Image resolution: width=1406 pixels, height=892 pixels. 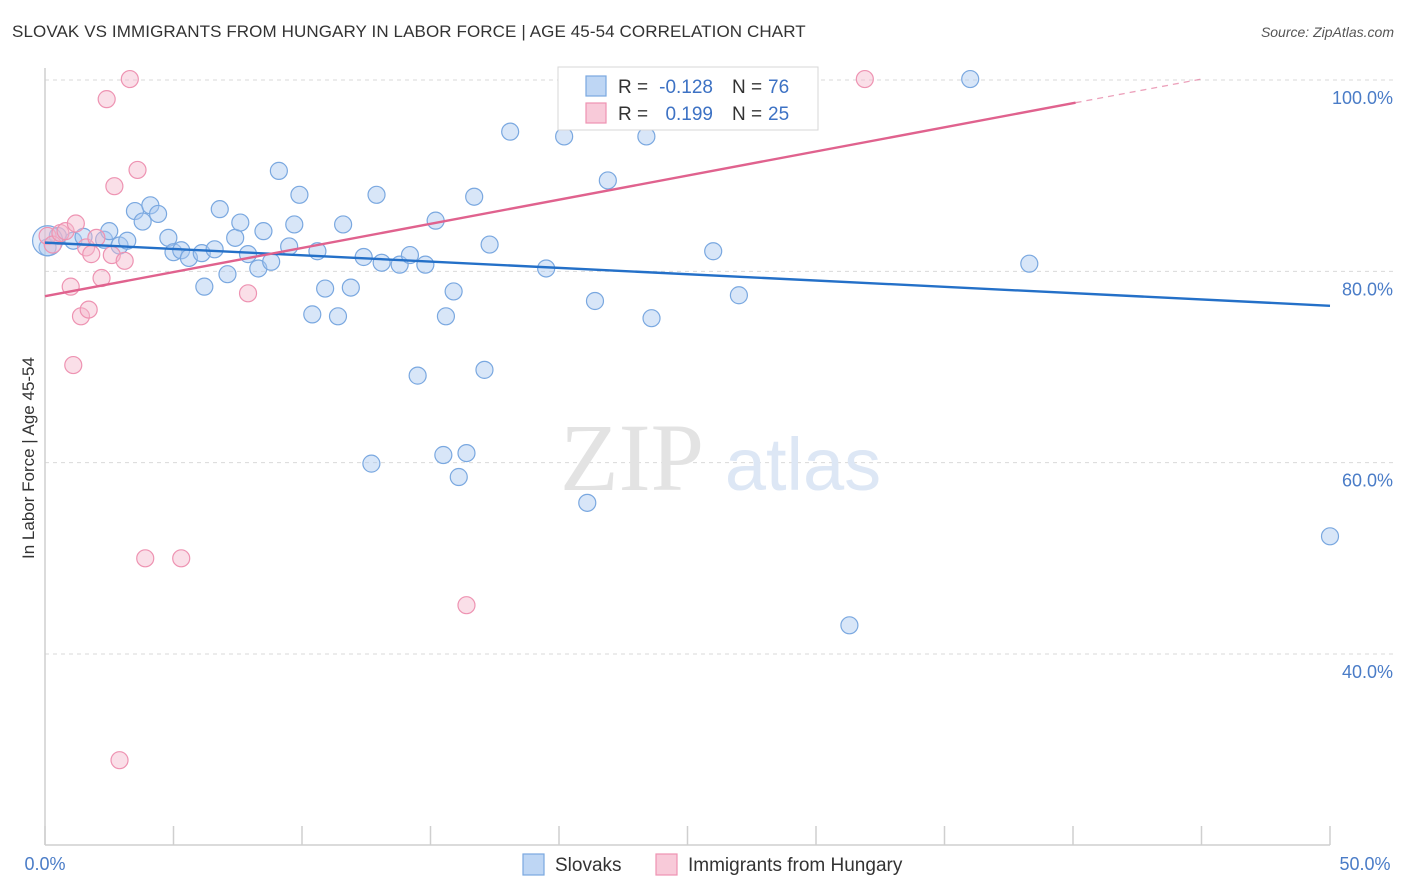 What do you see at coordinates (633, 87) in the screenshot?
I see `legend-r-label-slovaks: R =` at bounding box center [633, 87].